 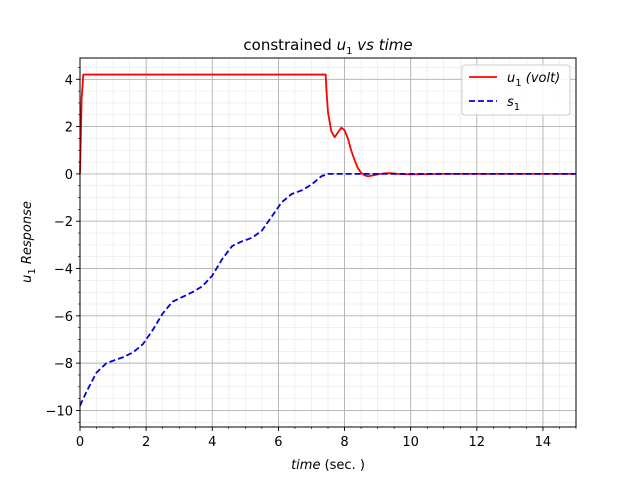 I want to click on y-tick-label: −10, so click(x=59, y=411).